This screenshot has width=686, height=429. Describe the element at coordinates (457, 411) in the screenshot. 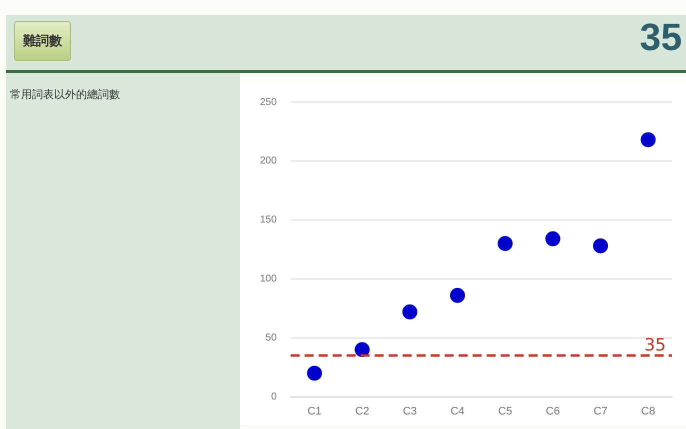

I see `x-tick-label: C4` at that location.